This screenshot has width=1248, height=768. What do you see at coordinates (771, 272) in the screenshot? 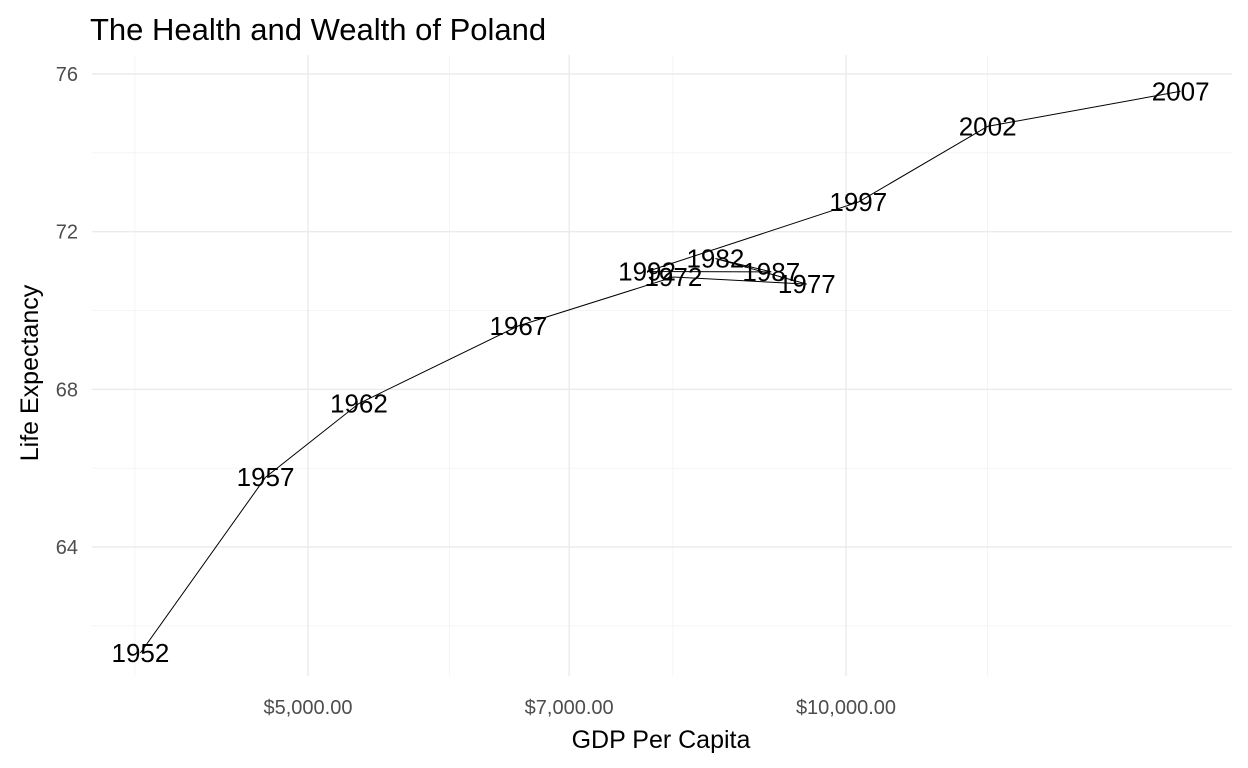
I see `point-label-1987: 1987` at bounding box center [771, 272].